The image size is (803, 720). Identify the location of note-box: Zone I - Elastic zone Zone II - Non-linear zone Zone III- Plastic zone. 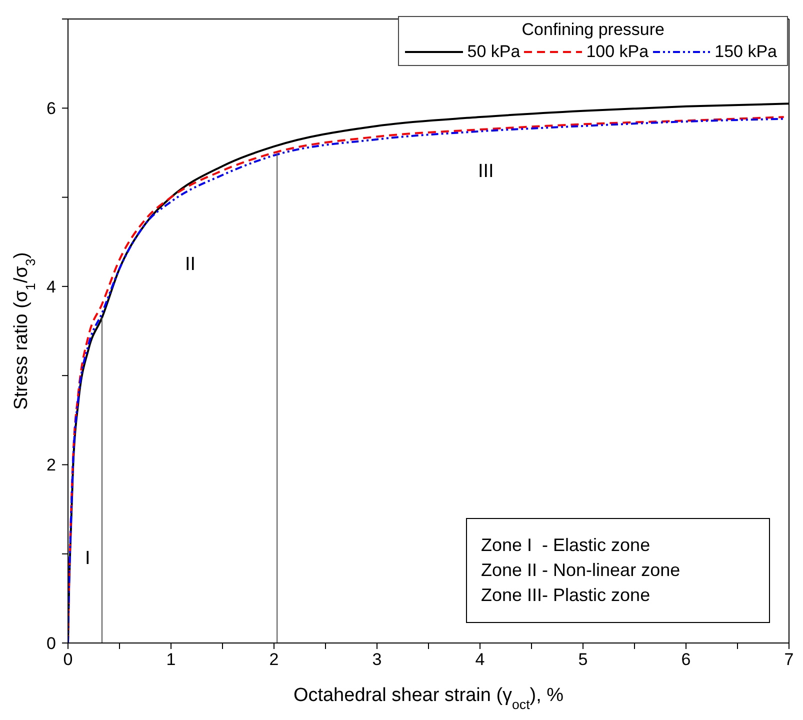
(618, 570).